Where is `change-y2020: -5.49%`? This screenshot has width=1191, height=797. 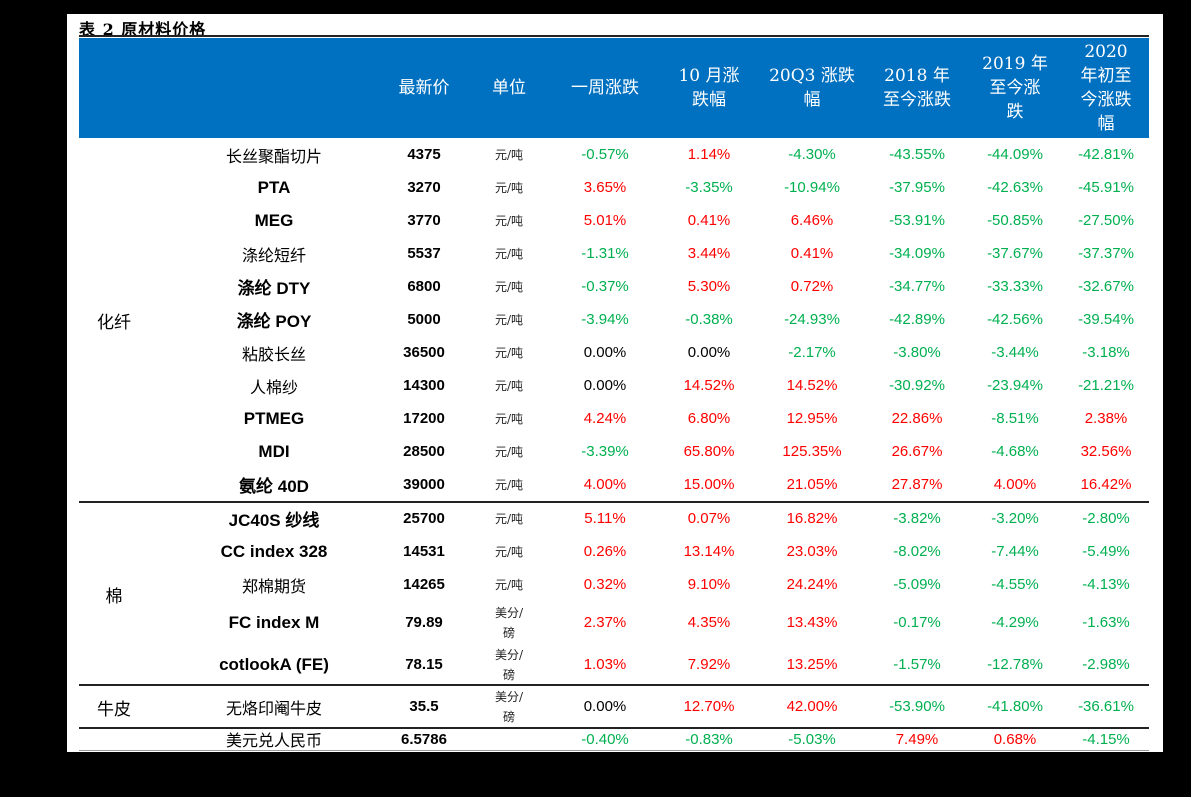 change-y2020: -5.49% is located at coordinates (1106, 551).